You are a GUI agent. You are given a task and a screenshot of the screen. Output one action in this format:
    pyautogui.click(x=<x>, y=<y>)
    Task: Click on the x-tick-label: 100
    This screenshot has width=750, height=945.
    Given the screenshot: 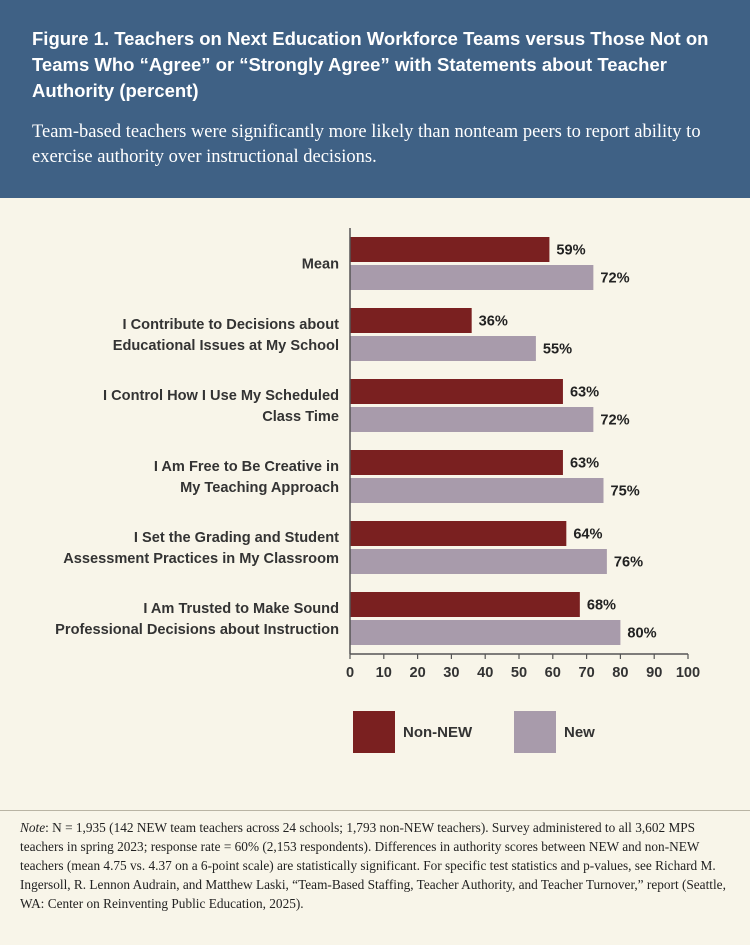 What is the action you would take?
    pyautogui.click(x=688, y=673)
    